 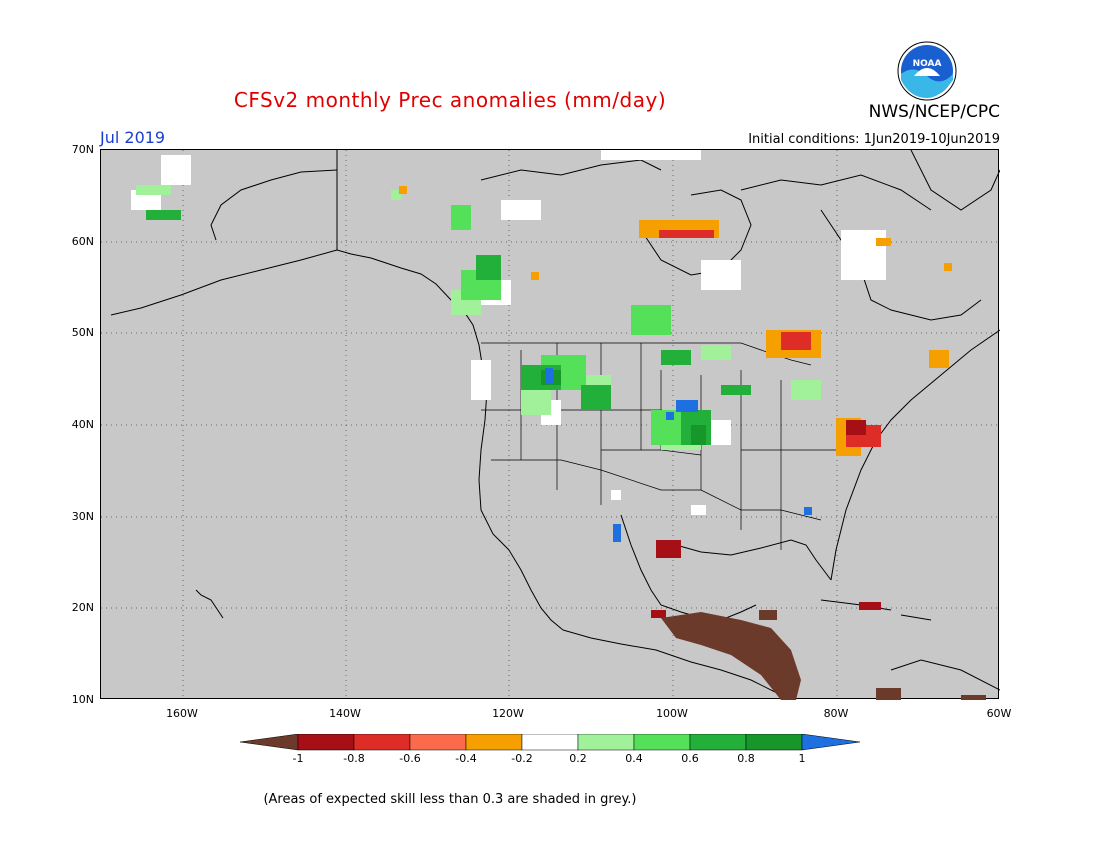 I want to click on lat-label-50n: 50N, so click(x=82, y=332).